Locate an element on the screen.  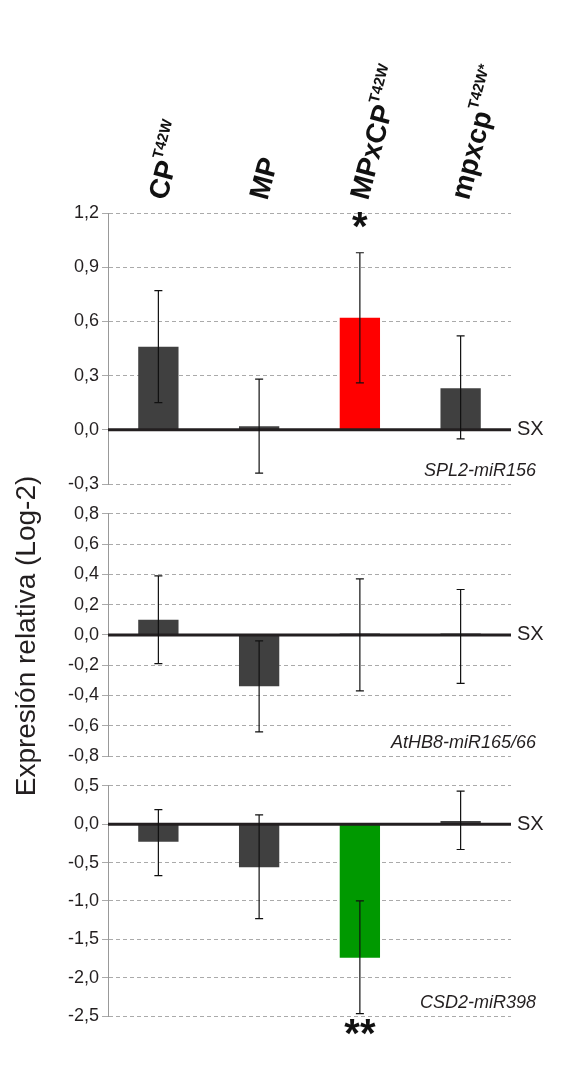
y-tick-label: -0,2 is located at coordinates (83, 664).